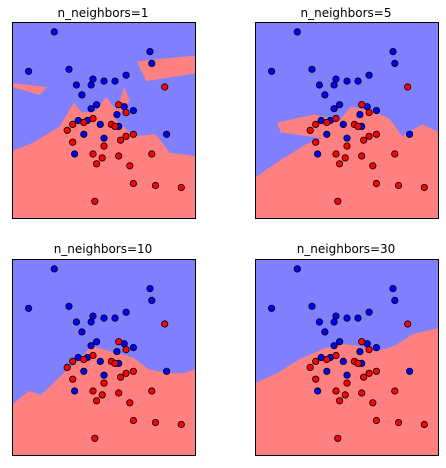 The width and height of the screenshot is (446, 468). What do you see at coordinates (346, 249) in the screenshot?
I see `subplot-4-title: n_neighbors=30` at bounding box center [346, 249].